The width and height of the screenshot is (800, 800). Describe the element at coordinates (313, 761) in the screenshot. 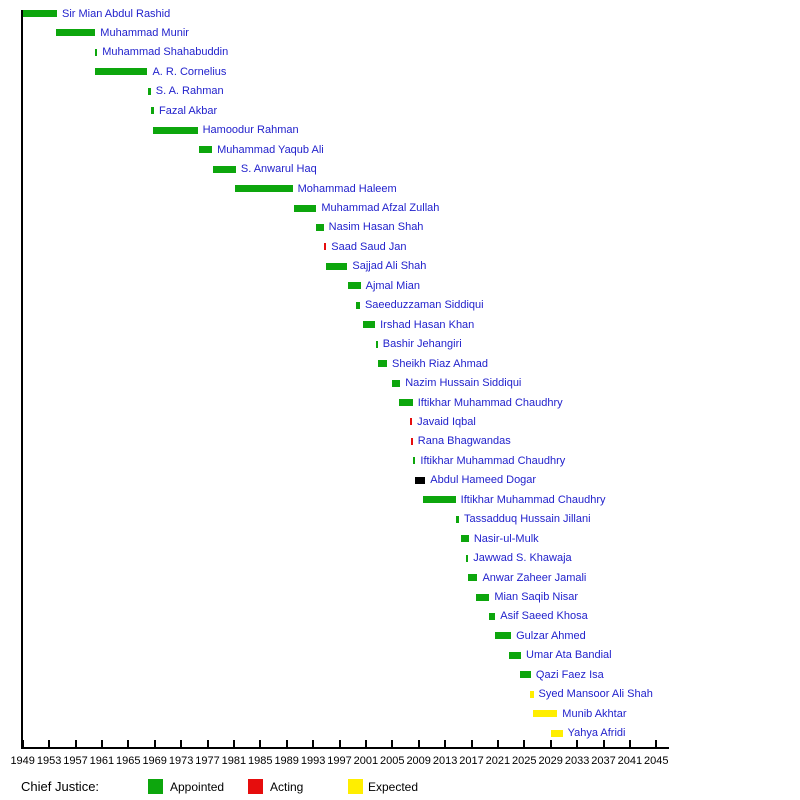

I see `axis-tick-label: 1993` at that location.